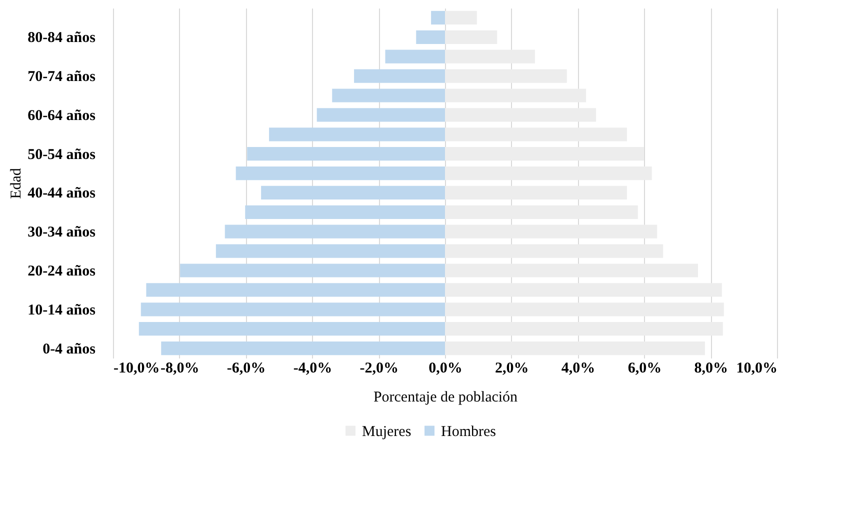 The width and height of the screenshot is (864, 509). Describe the element at coordinates (512, 368) in the screenshot. I see `x-tick-label: 2,0%` at that location.